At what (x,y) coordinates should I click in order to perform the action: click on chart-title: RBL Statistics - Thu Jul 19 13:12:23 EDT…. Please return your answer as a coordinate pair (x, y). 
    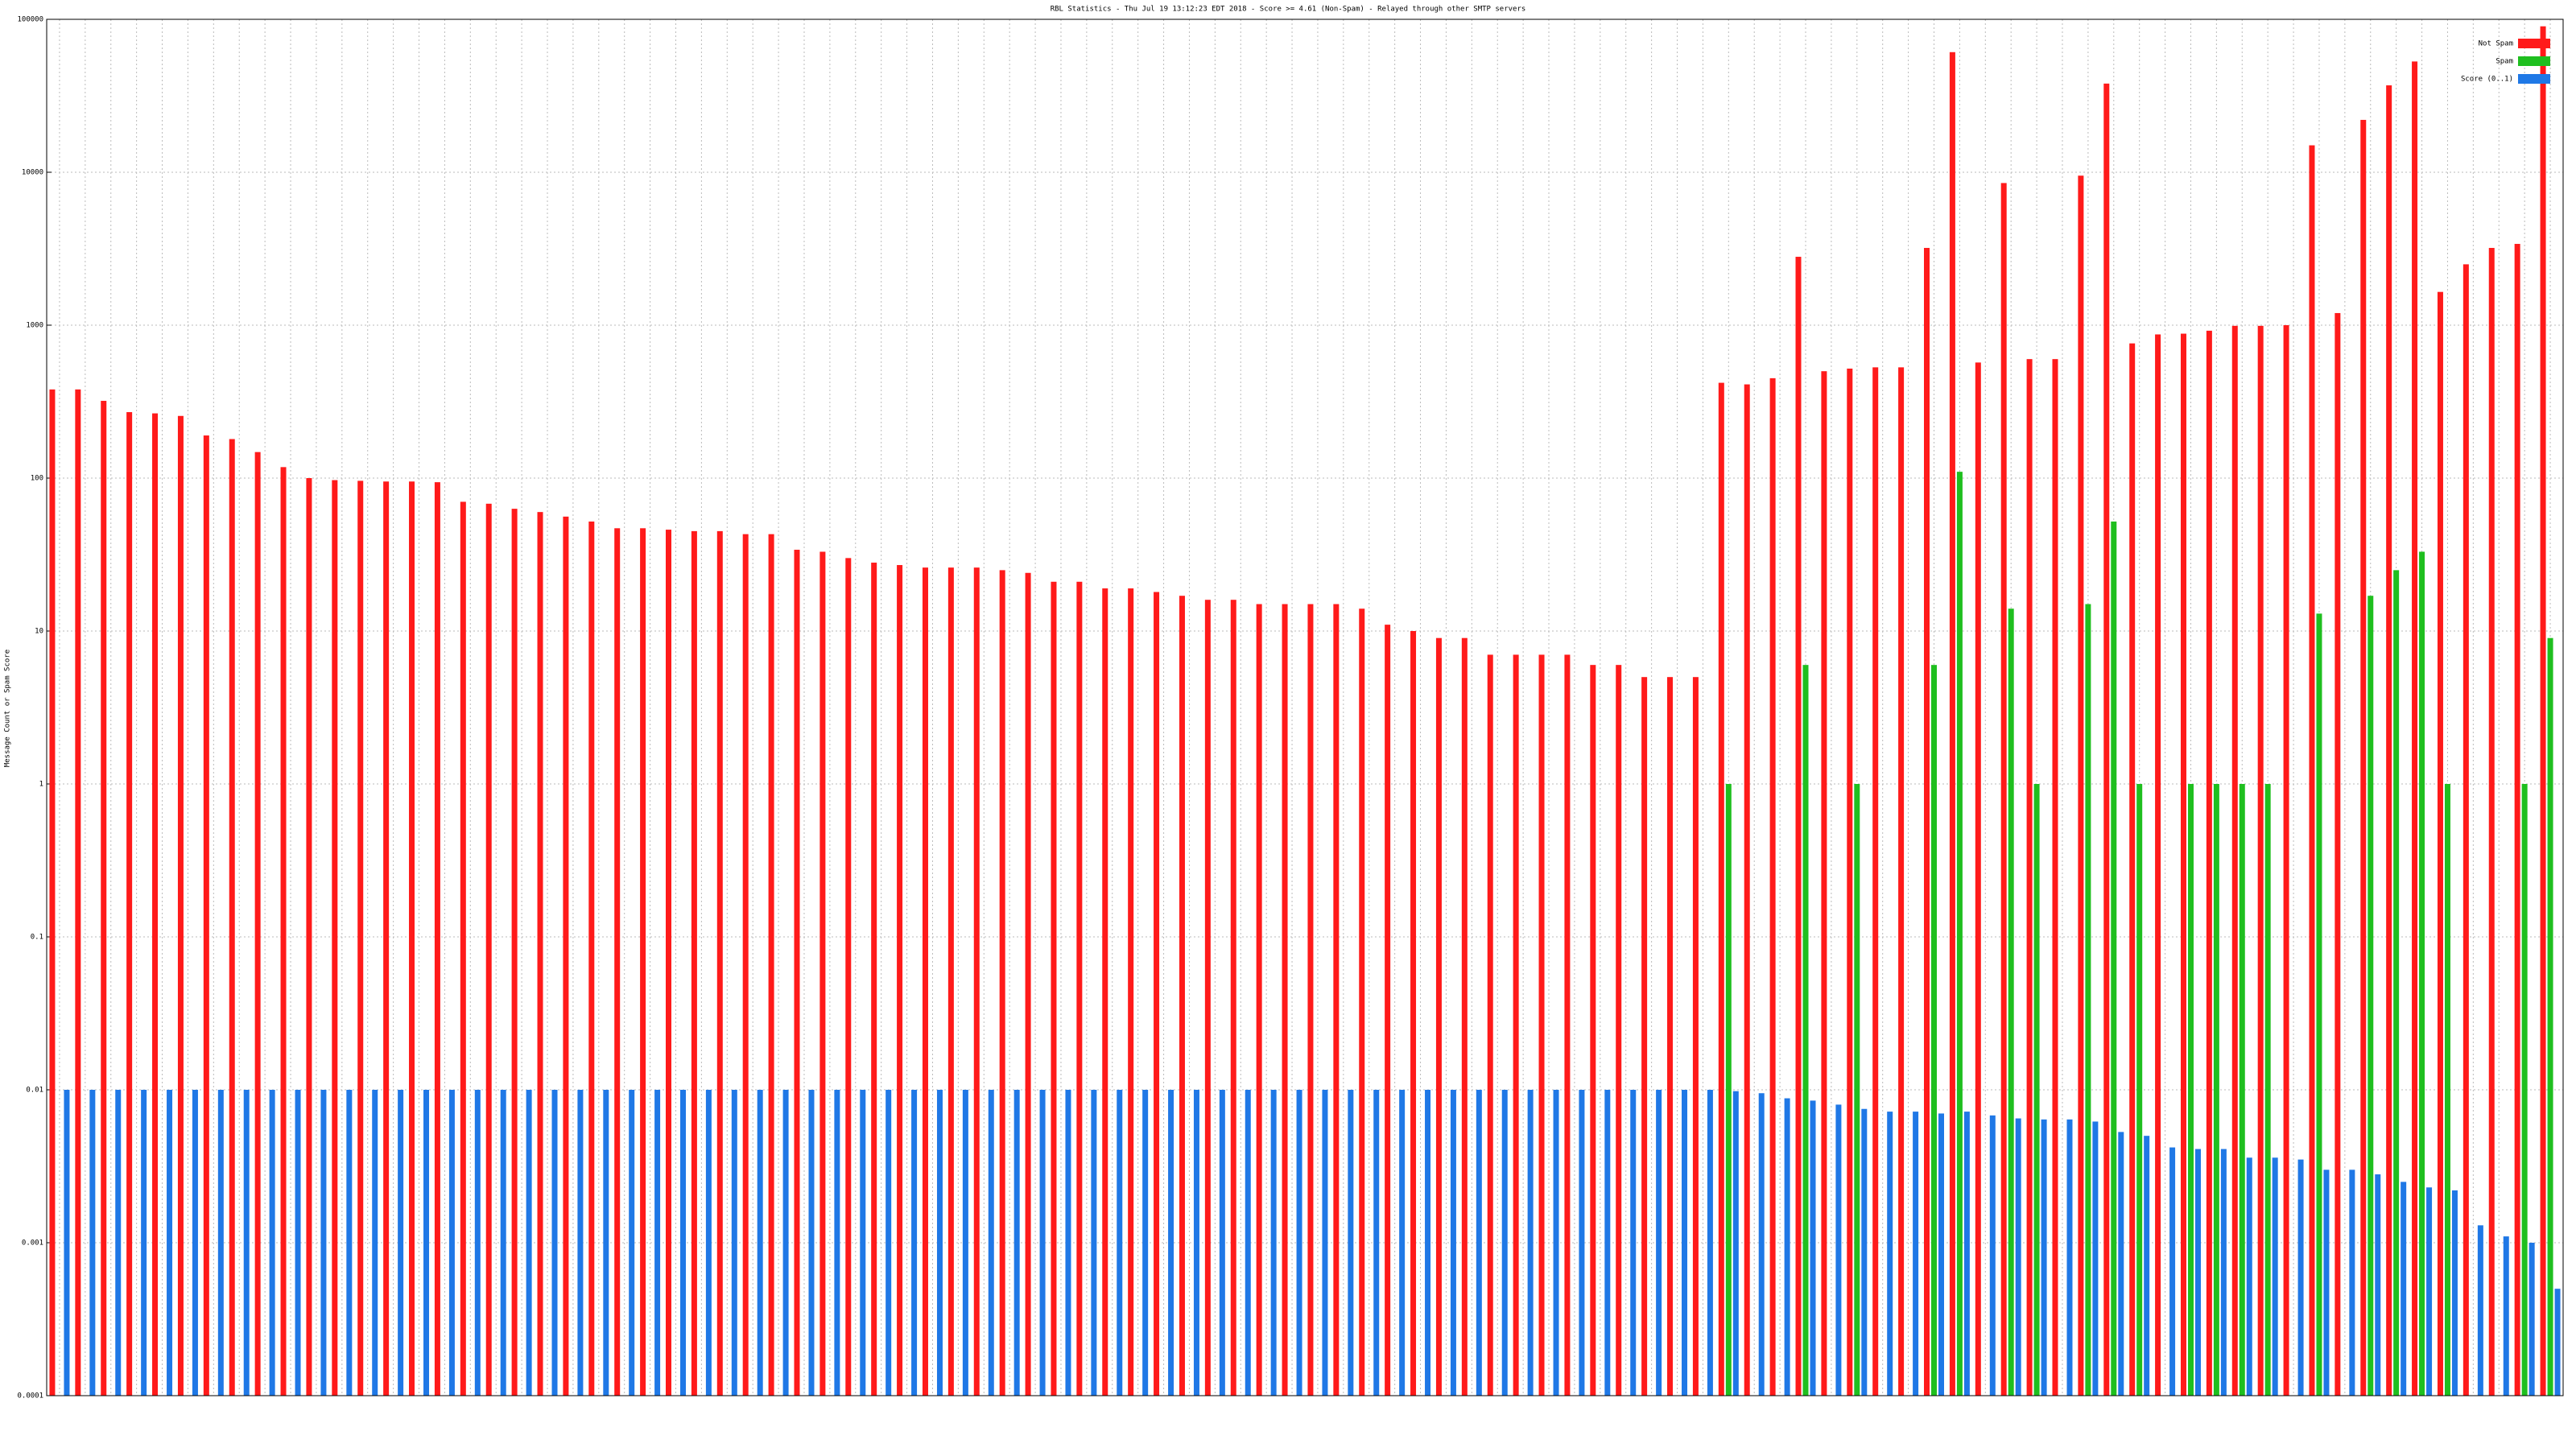
    Looking at the image, I should click on (1288, 10).